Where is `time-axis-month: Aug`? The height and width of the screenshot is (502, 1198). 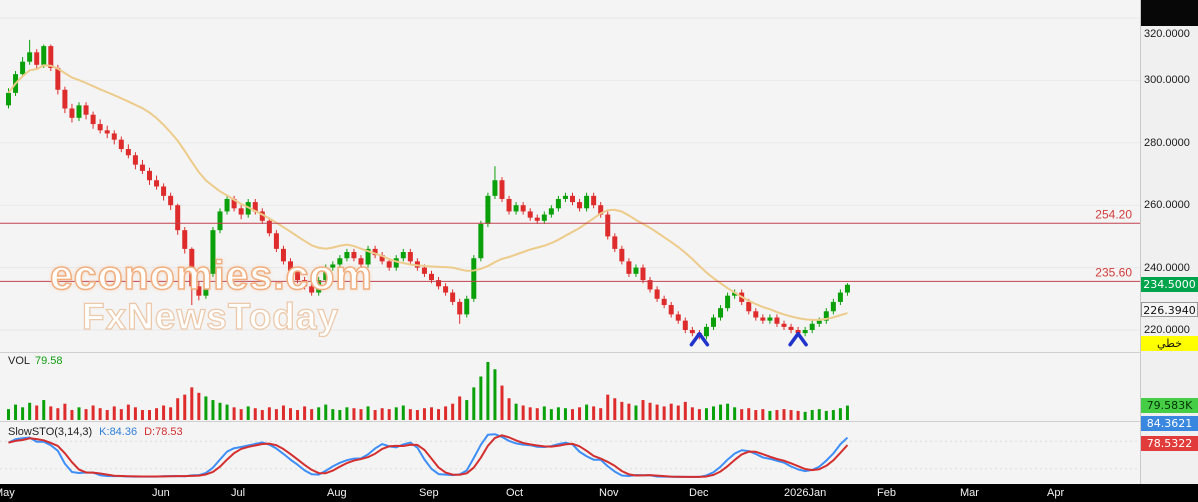 time-axis-month: Aug is located at coordinates (337, 493).